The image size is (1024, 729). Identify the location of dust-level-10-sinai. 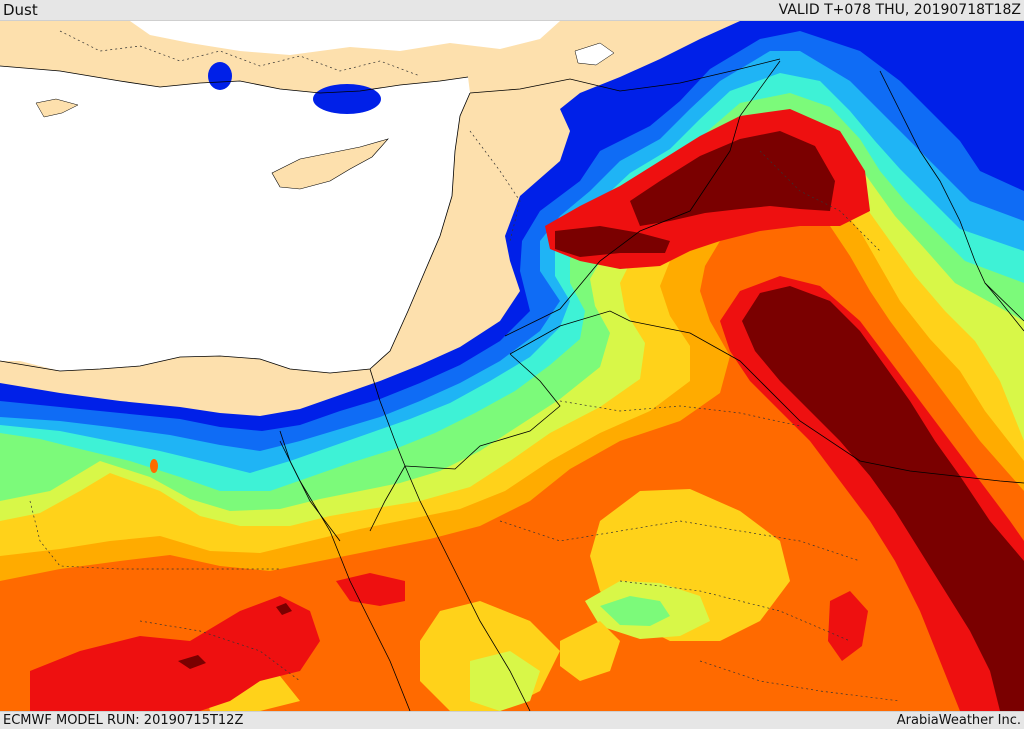
(370, 589).